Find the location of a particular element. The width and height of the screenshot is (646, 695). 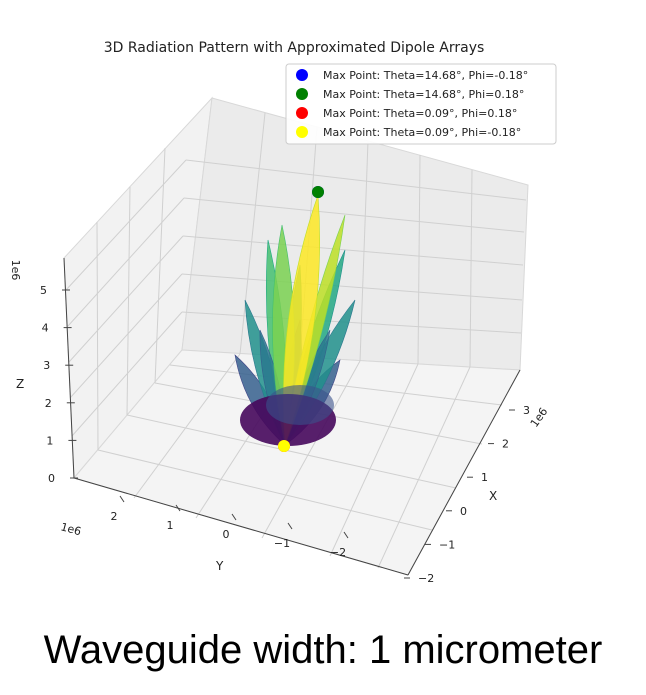

z-axis-ticks: 0 1 2 3 4 5 is located at coordinates (59, 384).